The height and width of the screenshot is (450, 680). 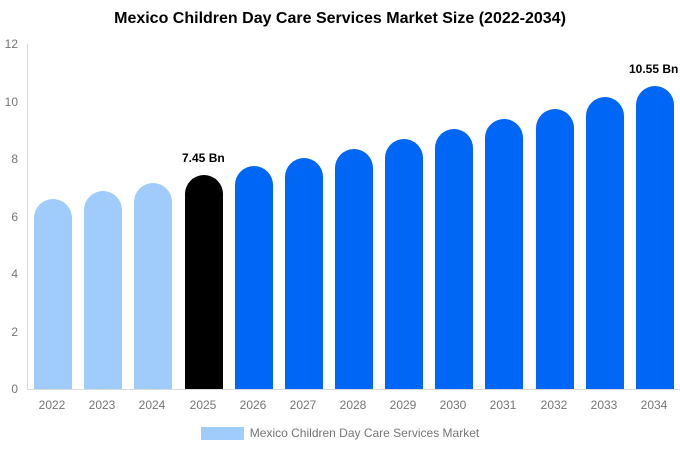 I want to click on x-axis-label: 2022, so click(x=52, y=405).